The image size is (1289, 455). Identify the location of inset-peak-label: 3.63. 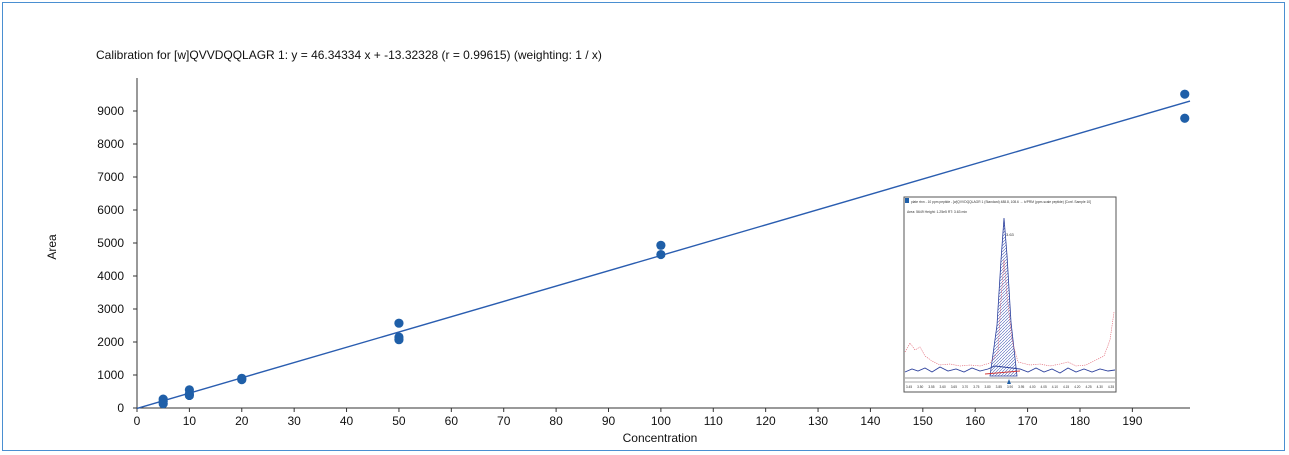
(1010, 234).